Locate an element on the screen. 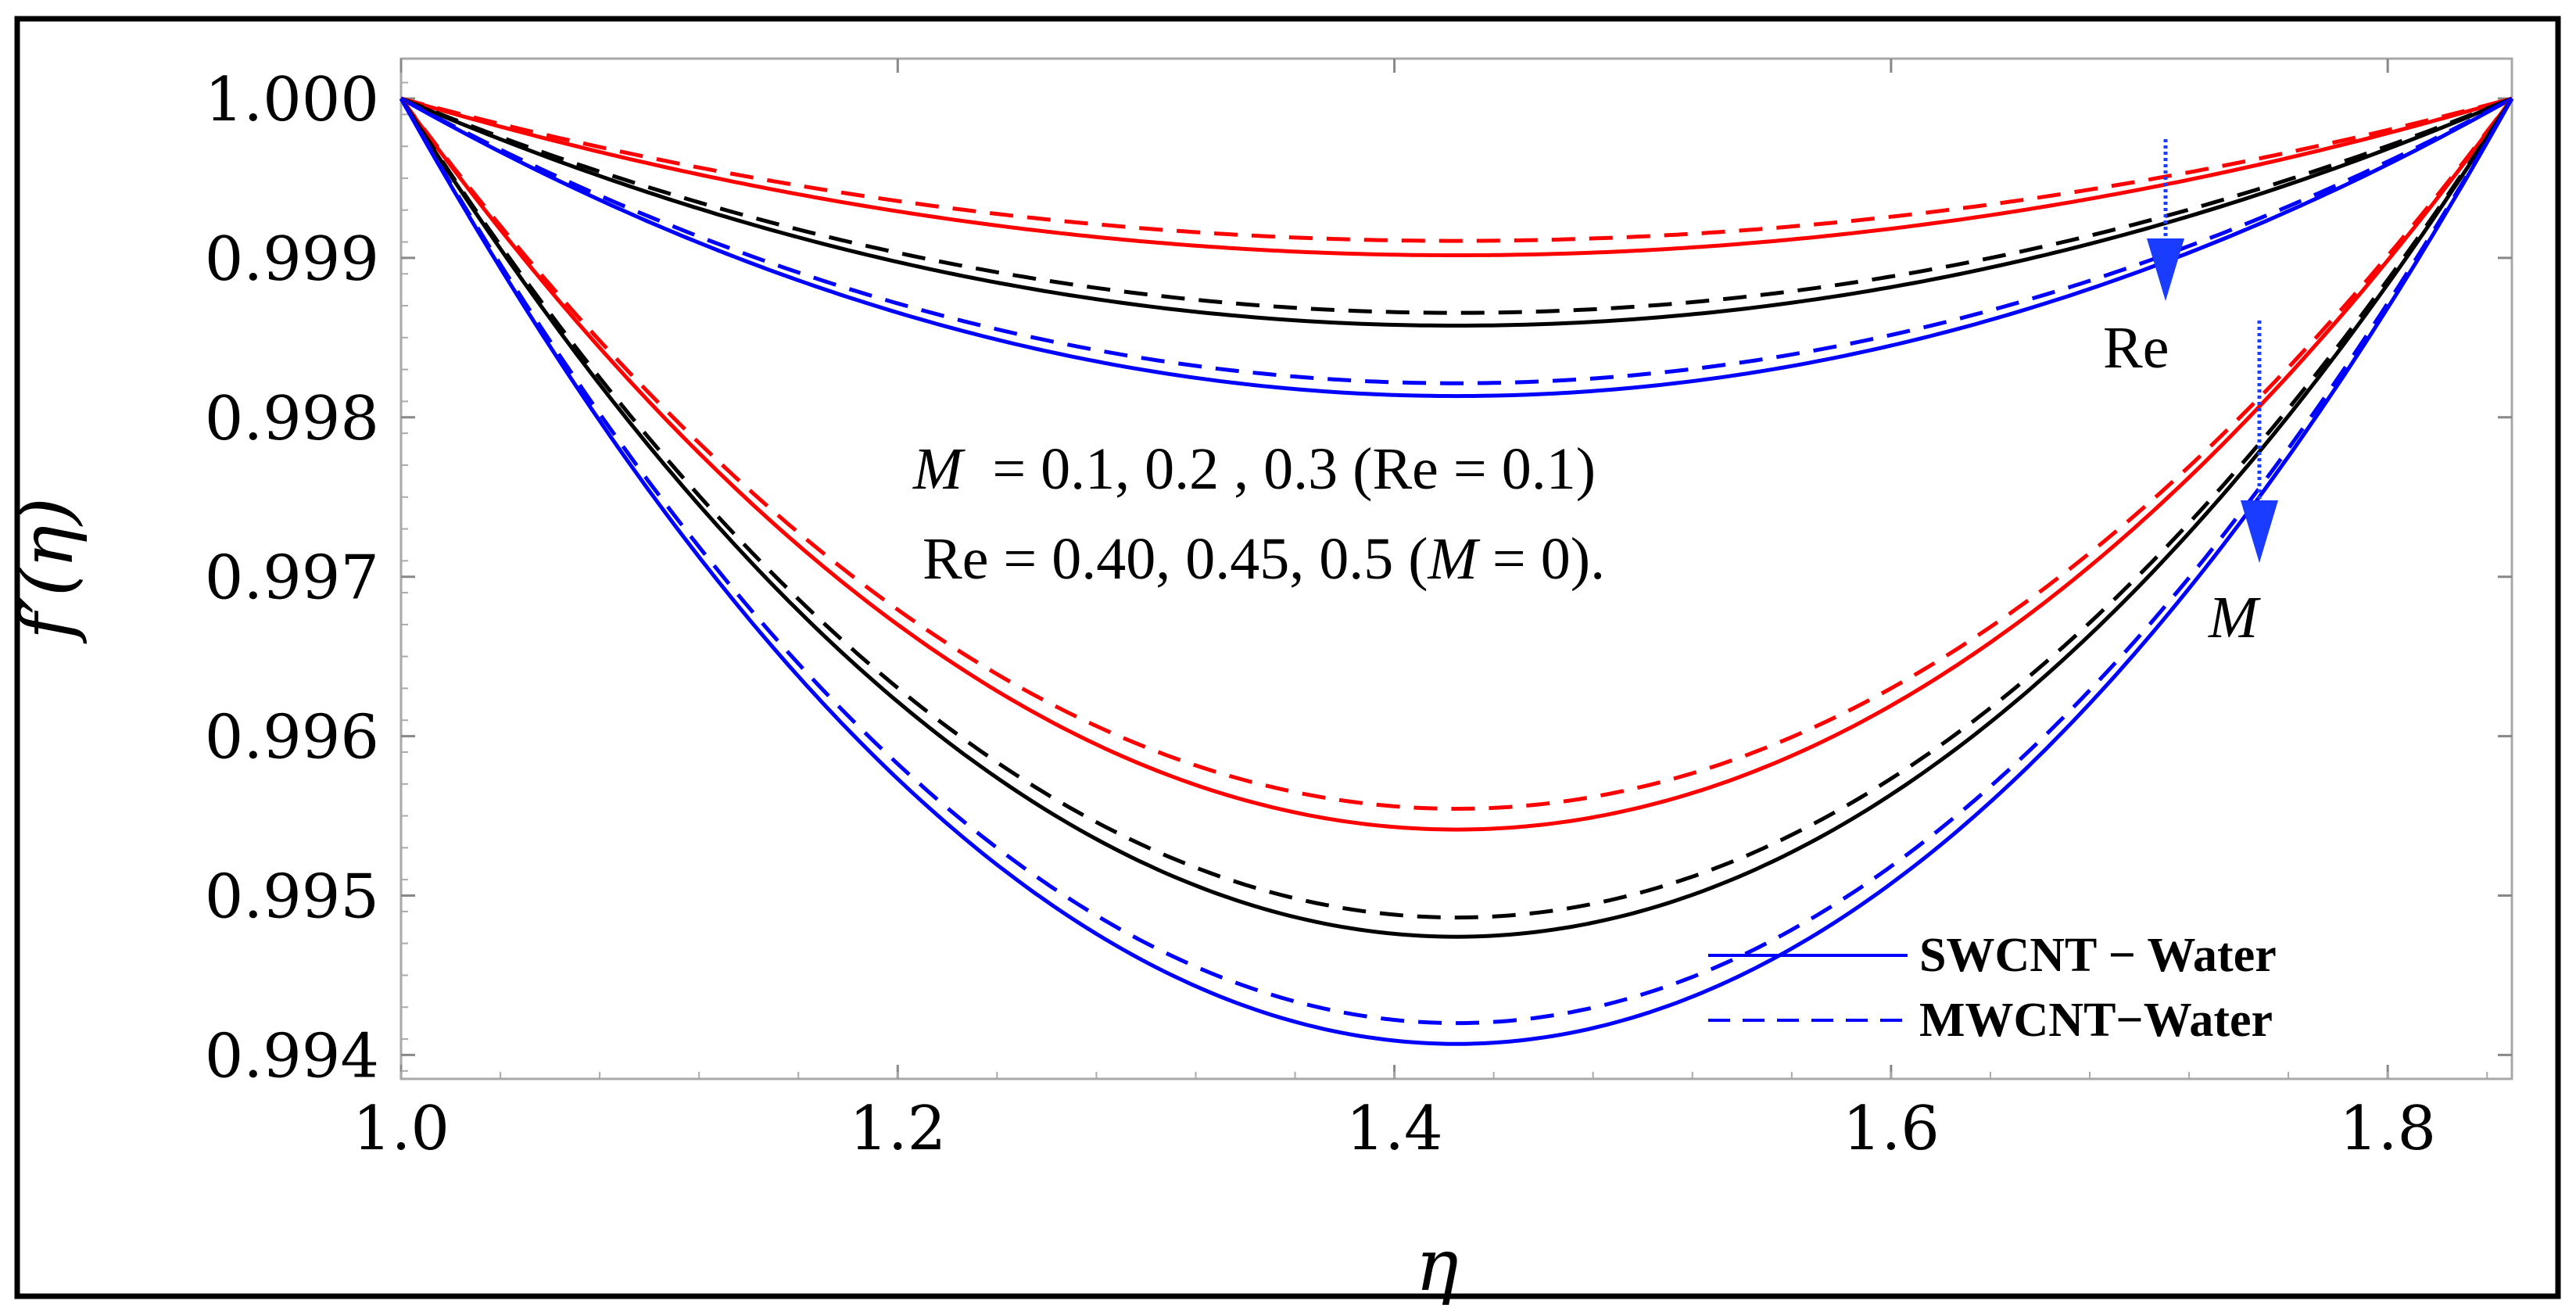 The image size is (2576, 1315). legend-label-swcnt: SWCNT − Water is located at coordinates (2098, 955).